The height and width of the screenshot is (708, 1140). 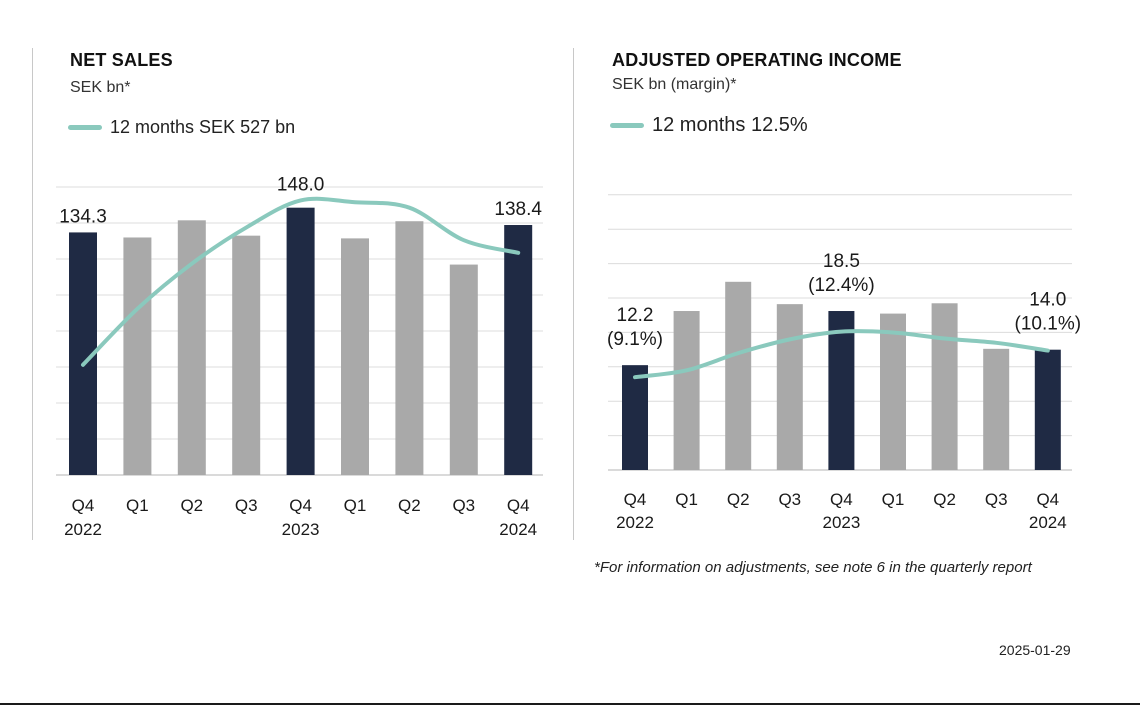 What do you see at coordinates (738, 499) in the screenshot?
I see `op-income-tick-label-2: Q2` at bounding box center [738, 499].